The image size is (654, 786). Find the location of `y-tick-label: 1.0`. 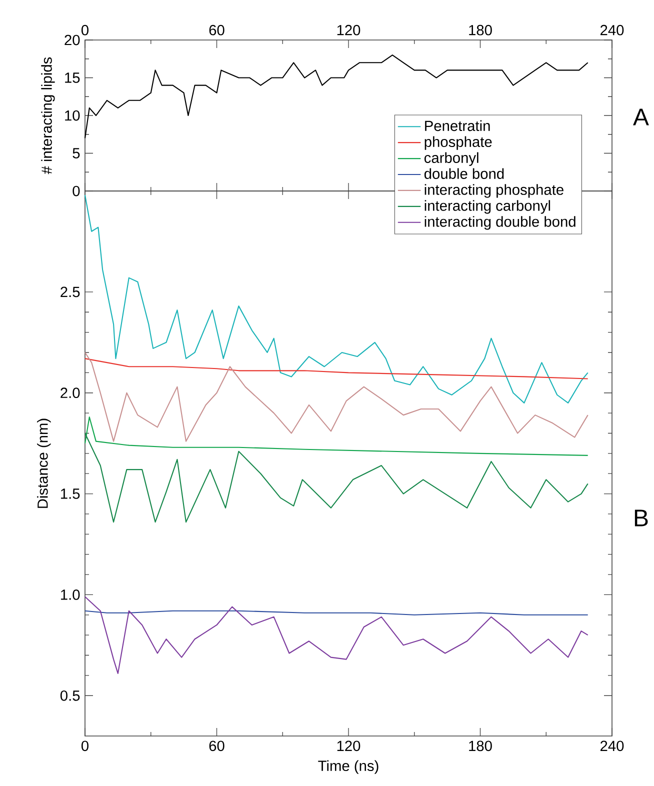

y-tick-label: 1.0 is located at coordinates (70, 595).